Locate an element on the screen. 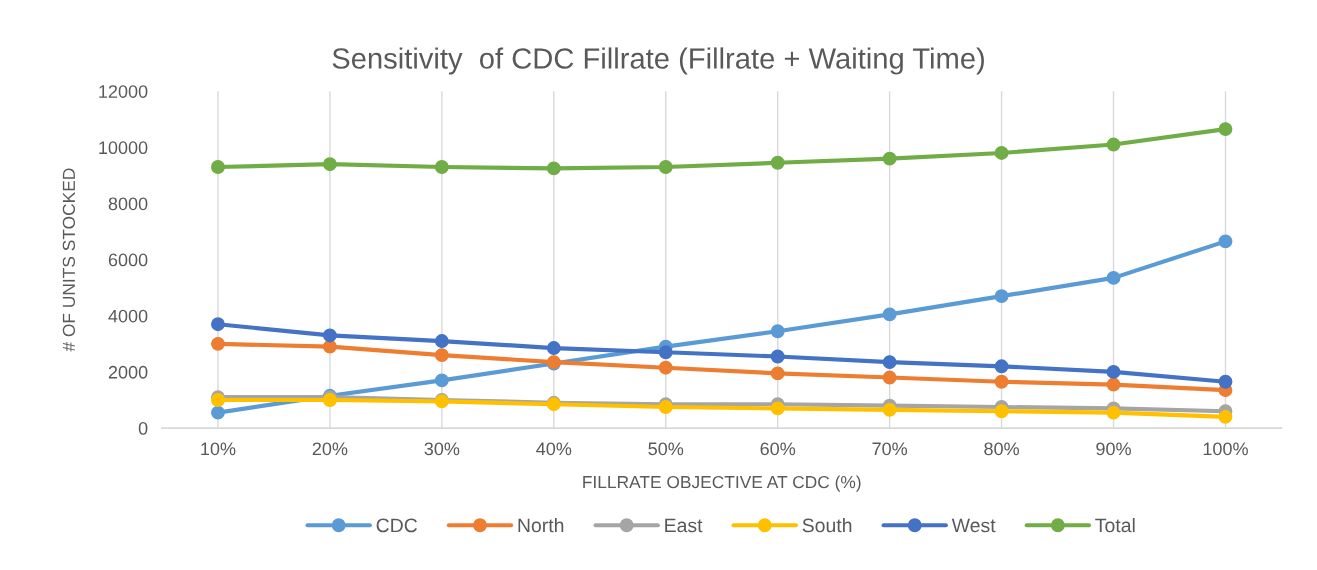  y-tick-label: 12000 is located at coordinates (123, 91).